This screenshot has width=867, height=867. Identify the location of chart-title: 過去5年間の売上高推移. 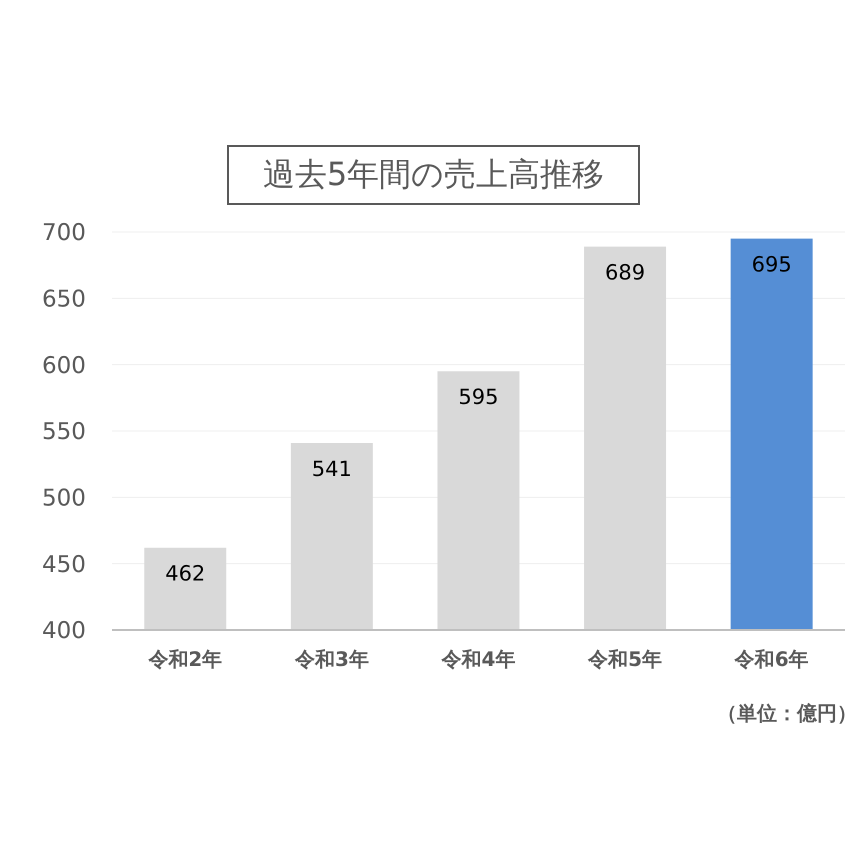
(433, 175).